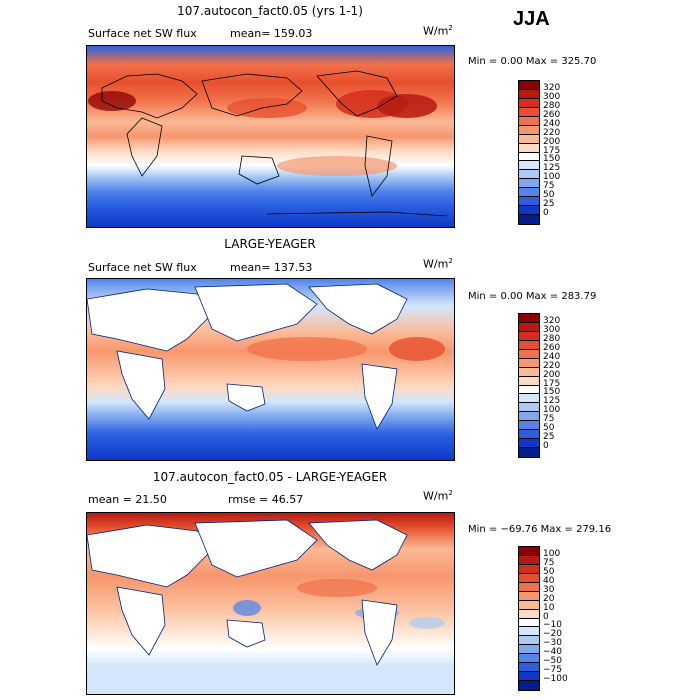  I want to click on panel2-mean-label: mean= 137.53, so click(271, 267).